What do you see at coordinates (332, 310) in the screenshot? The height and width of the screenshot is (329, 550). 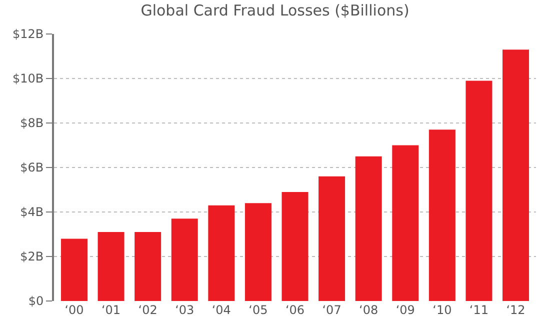 I see `x-tick-label: ‘07` at bounding box center [332, 310].